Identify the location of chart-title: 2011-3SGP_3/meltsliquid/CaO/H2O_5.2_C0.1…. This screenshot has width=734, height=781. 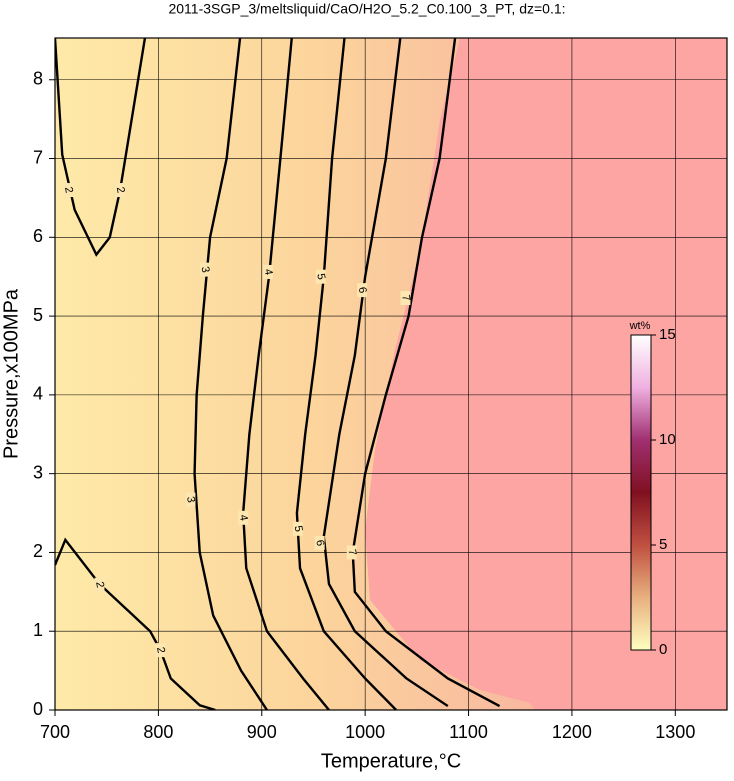
(366, 9).